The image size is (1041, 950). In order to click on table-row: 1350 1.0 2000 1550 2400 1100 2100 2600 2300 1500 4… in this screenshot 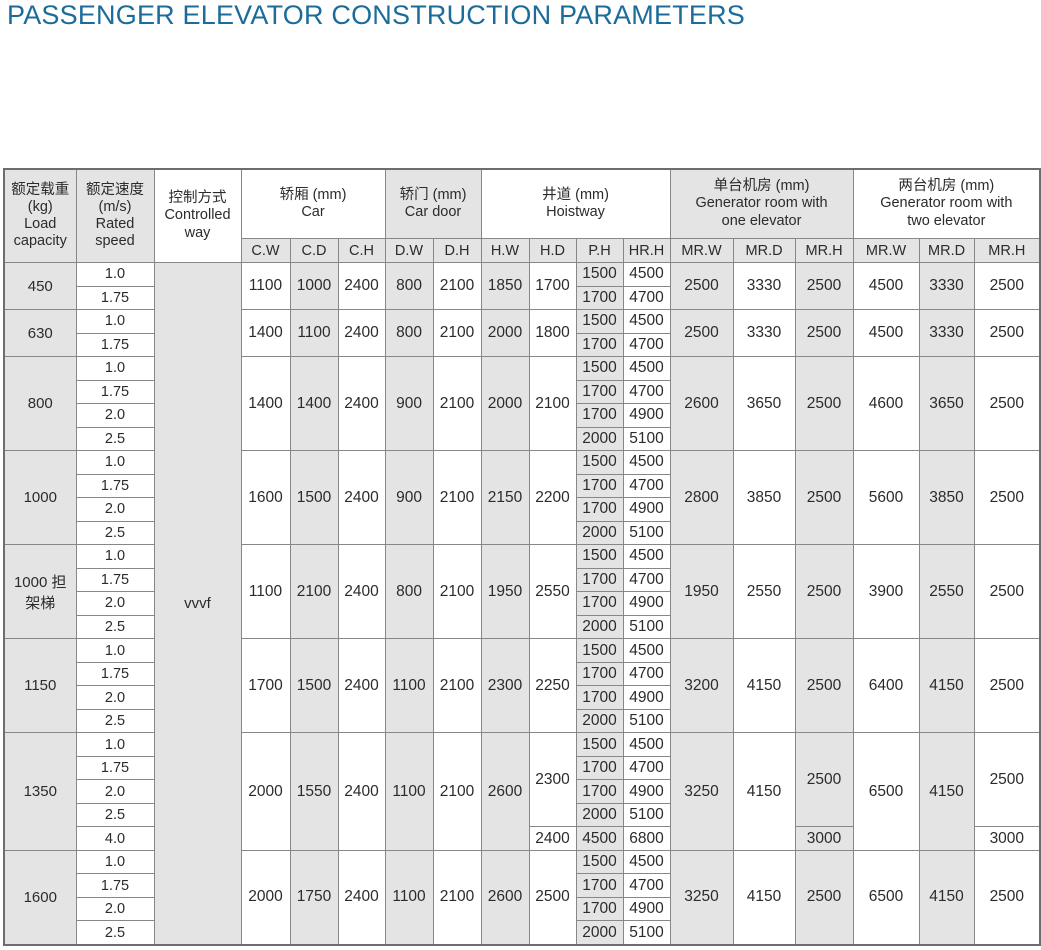, I will do `click(522, 791)`.